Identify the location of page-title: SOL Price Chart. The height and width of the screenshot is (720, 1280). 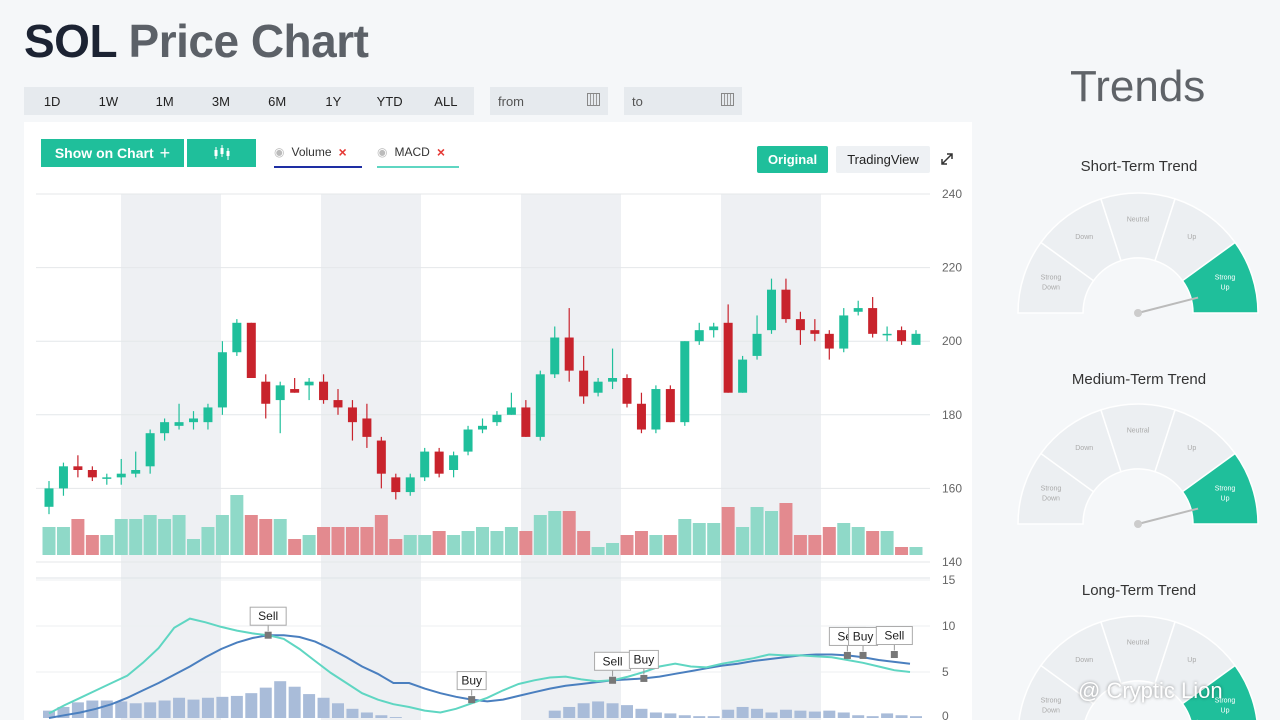
(196, 41).